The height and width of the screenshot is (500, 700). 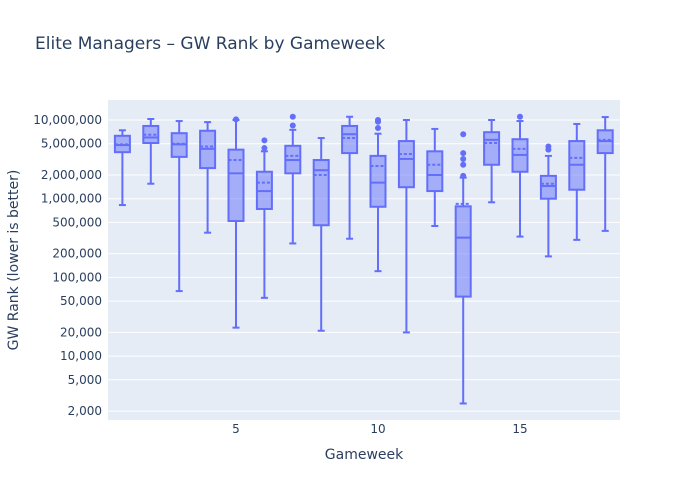 I want to click on y-tick-label: 200,000, so click(x=77, y=254).